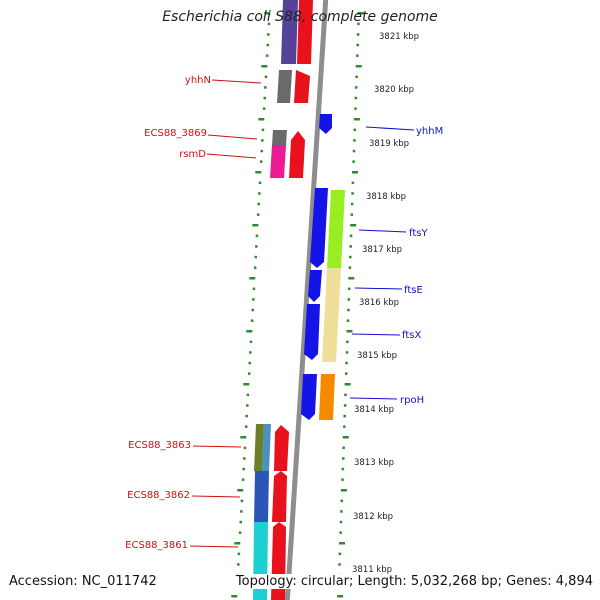 The height and width of the screenshot is (600, 600). I want to click on kbp-label: 3818 kbp, so click(386, 197).